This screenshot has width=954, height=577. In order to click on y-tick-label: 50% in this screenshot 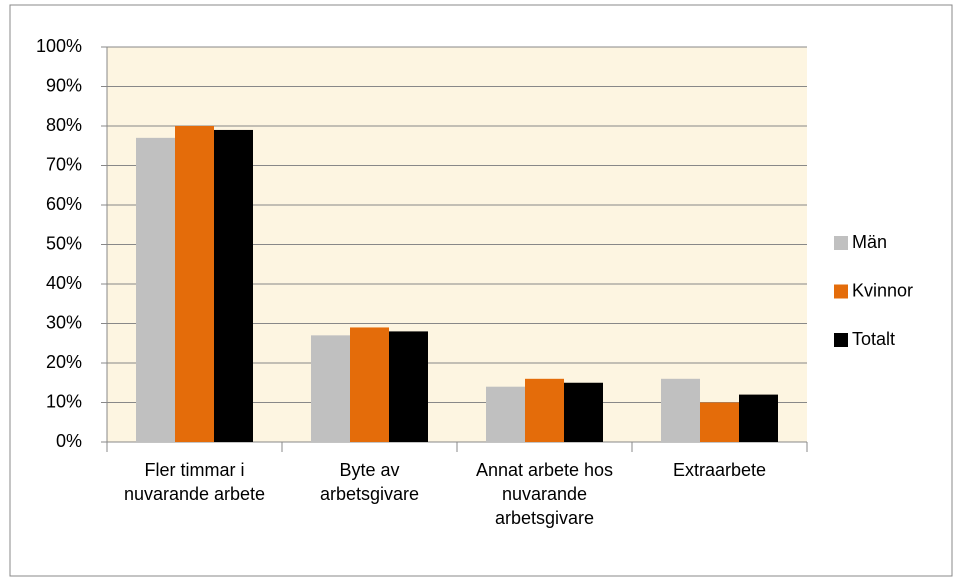, I will do `click(64, 243)`.